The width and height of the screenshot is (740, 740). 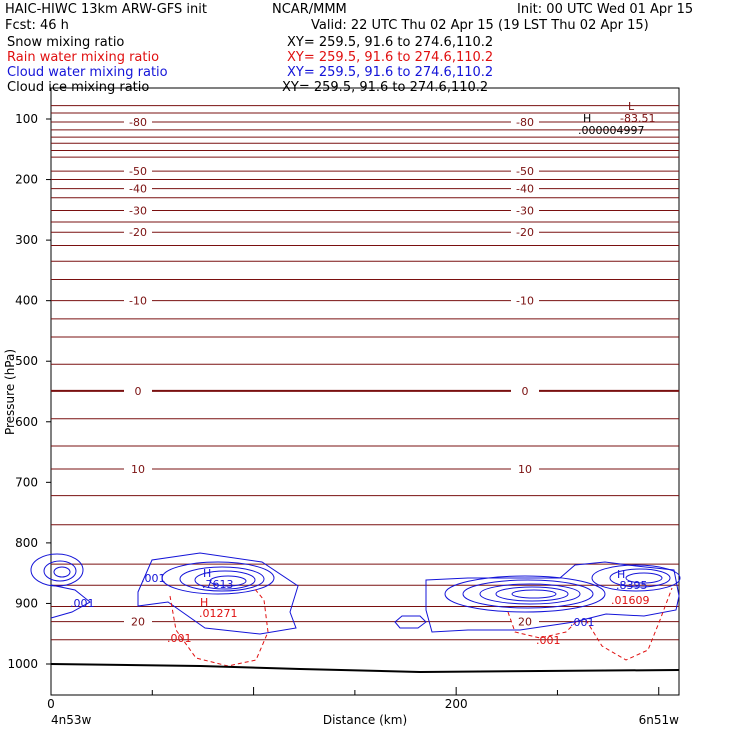 I want to click on cloud-water-contours, so click(x=355, y=593).